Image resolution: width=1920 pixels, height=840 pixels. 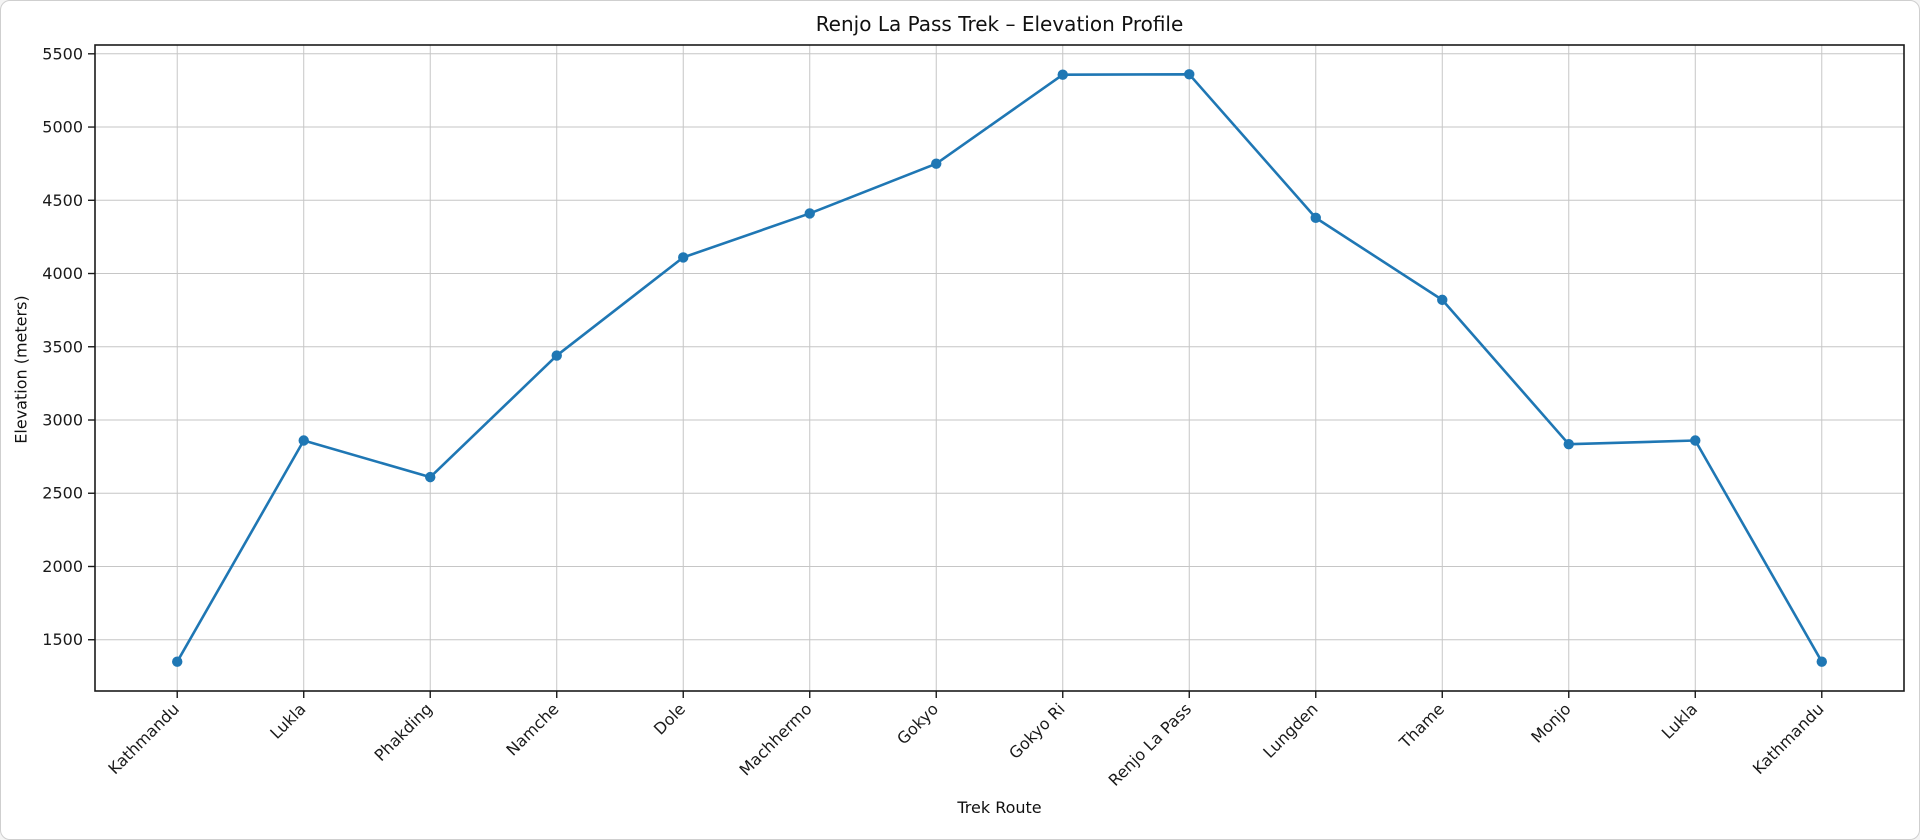 What do you see at coordinates (999, 807) in the screenshot?
I see `x-axis-title: Trek Route` at bounding box center [999, 807].